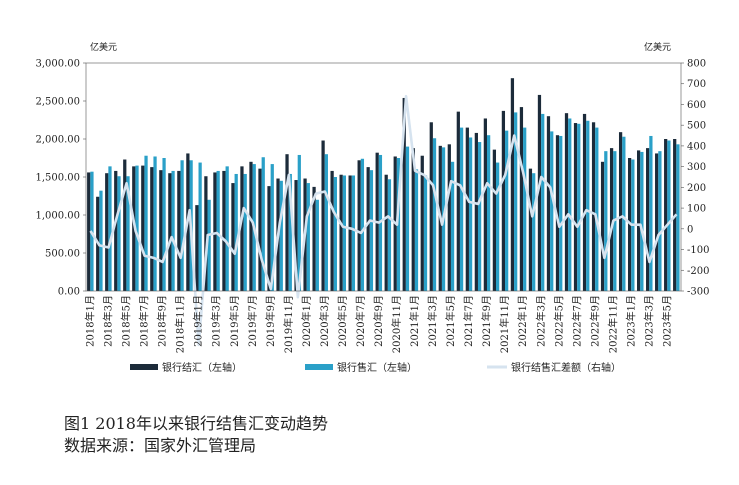 This screenshot has height=485, width=739. I want to click on x-tick-label: 2021年11月, so click(504, 324).